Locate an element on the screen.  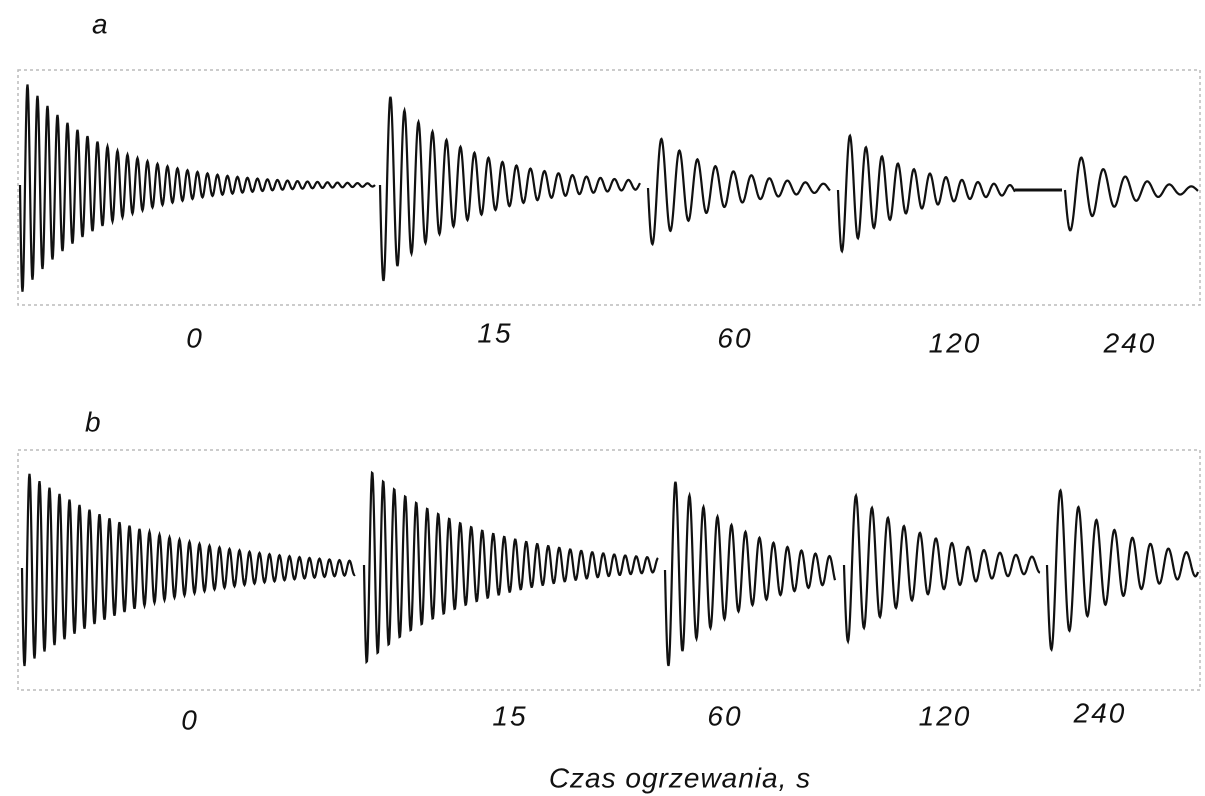
panel-label: a is located at coordinates (100, 23).